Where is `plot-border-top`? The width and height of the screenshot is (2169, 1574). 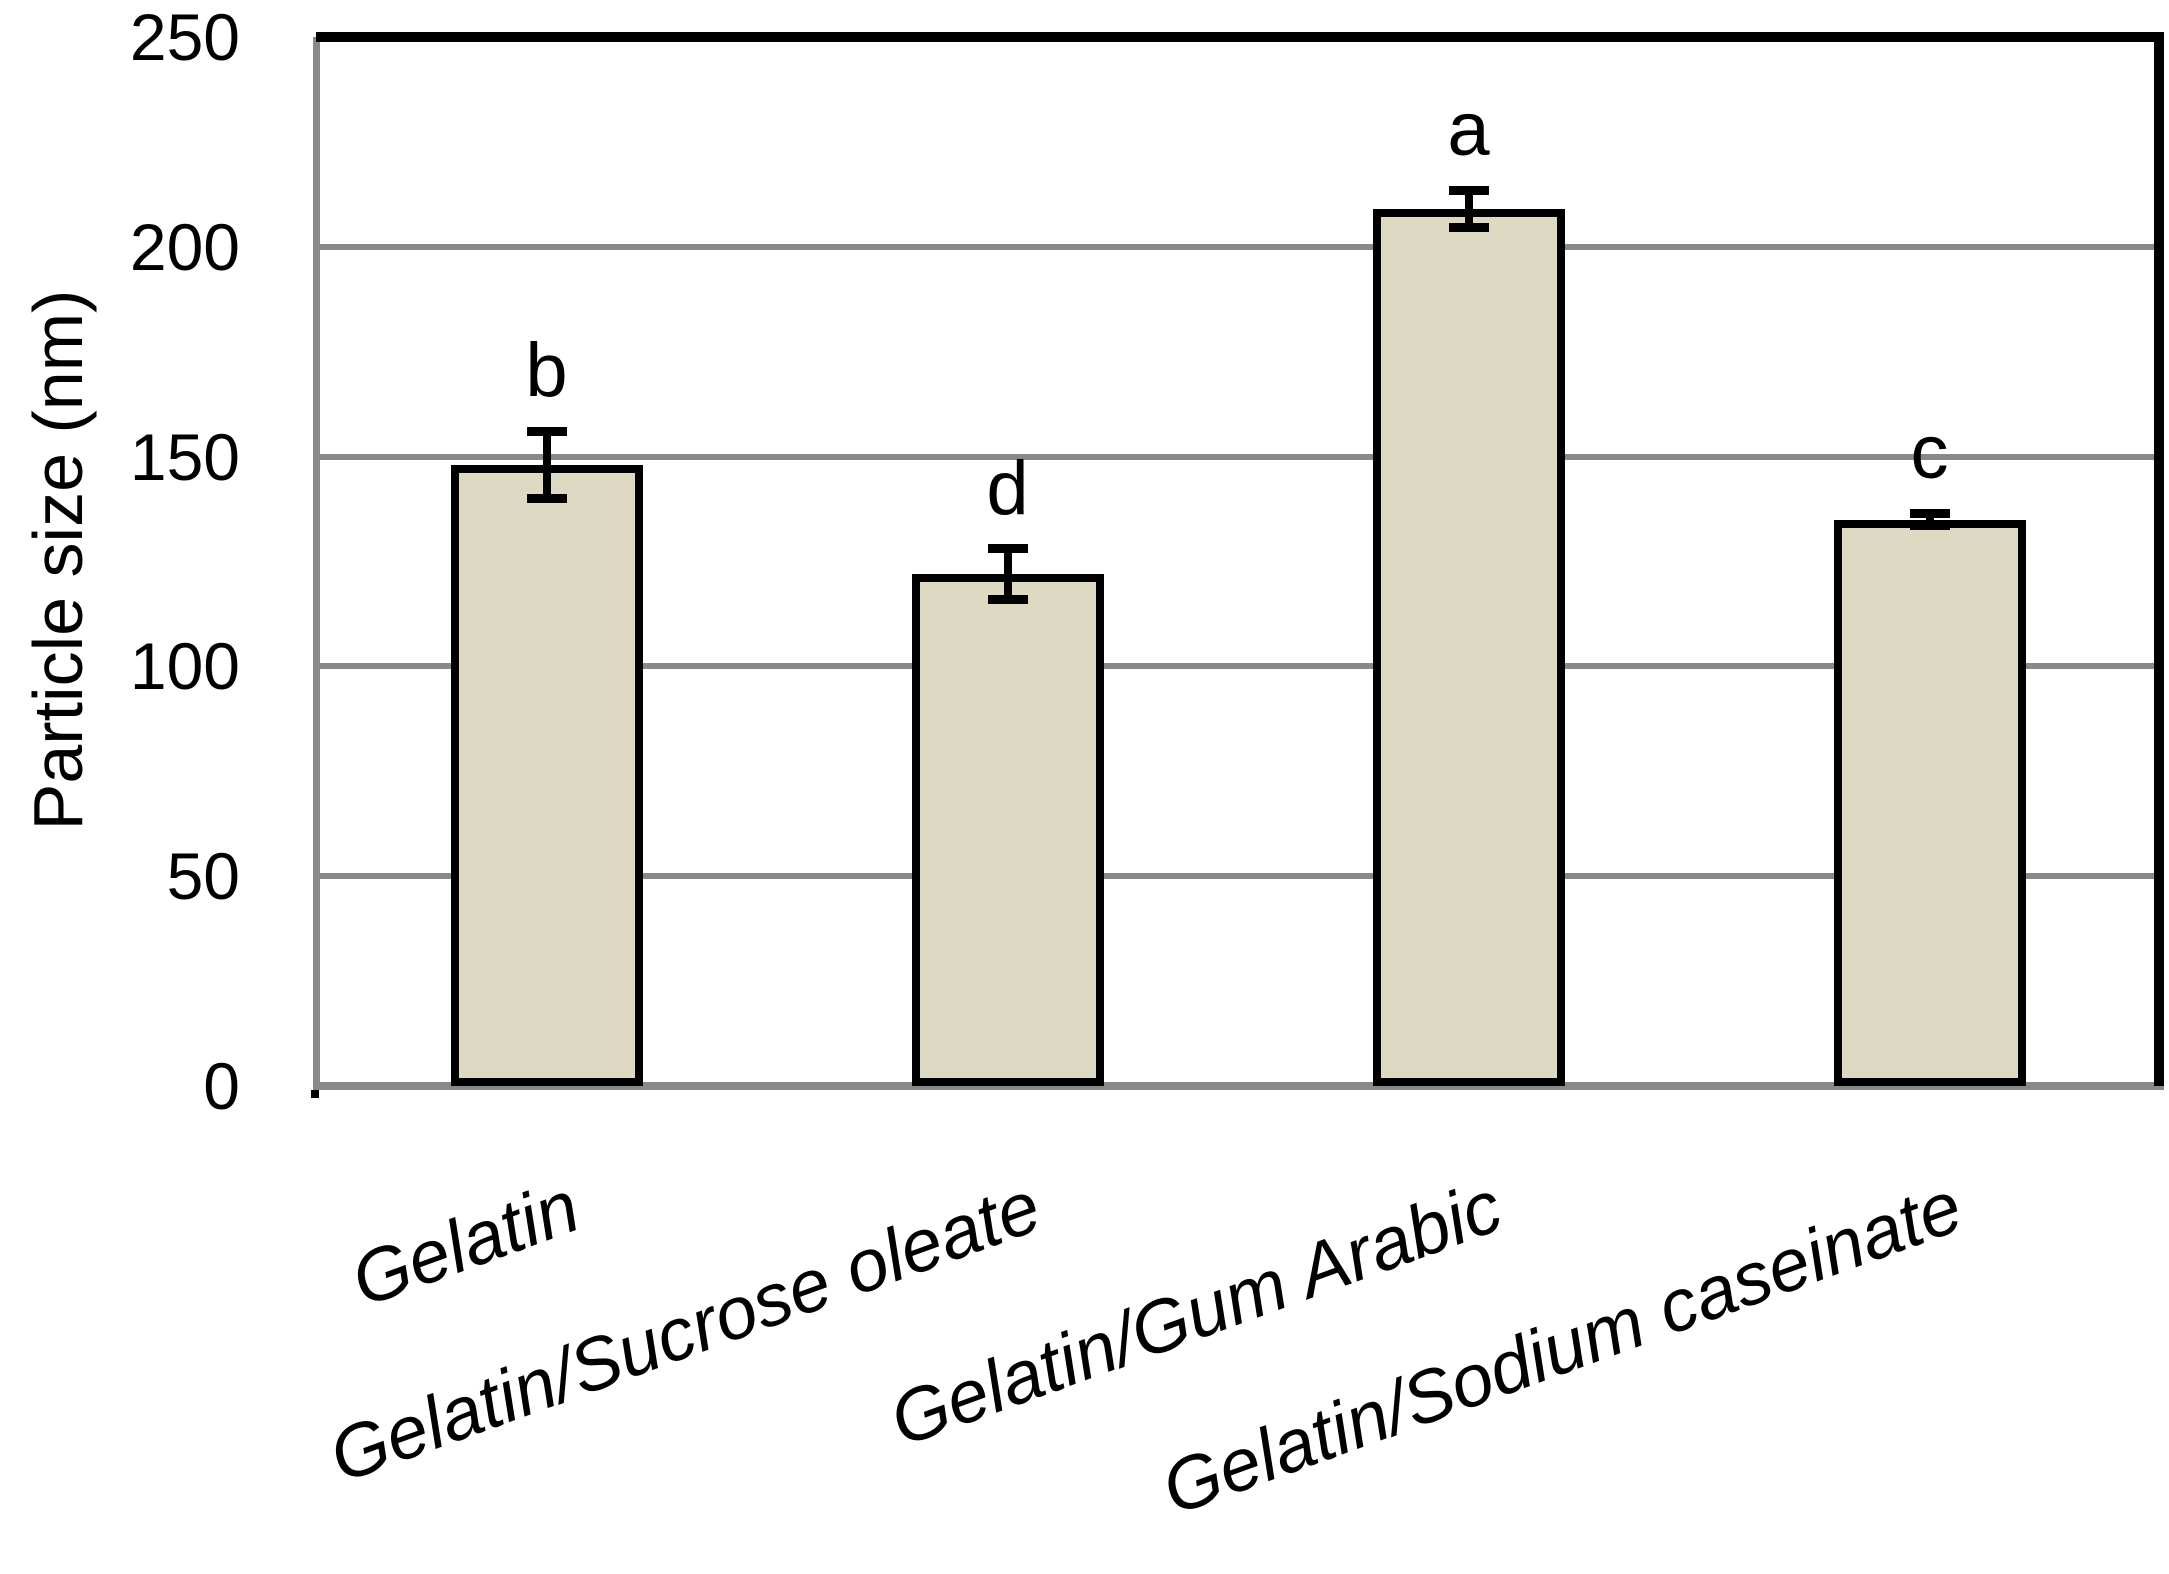 plot-border-top is located at coordinates (1240, 37).